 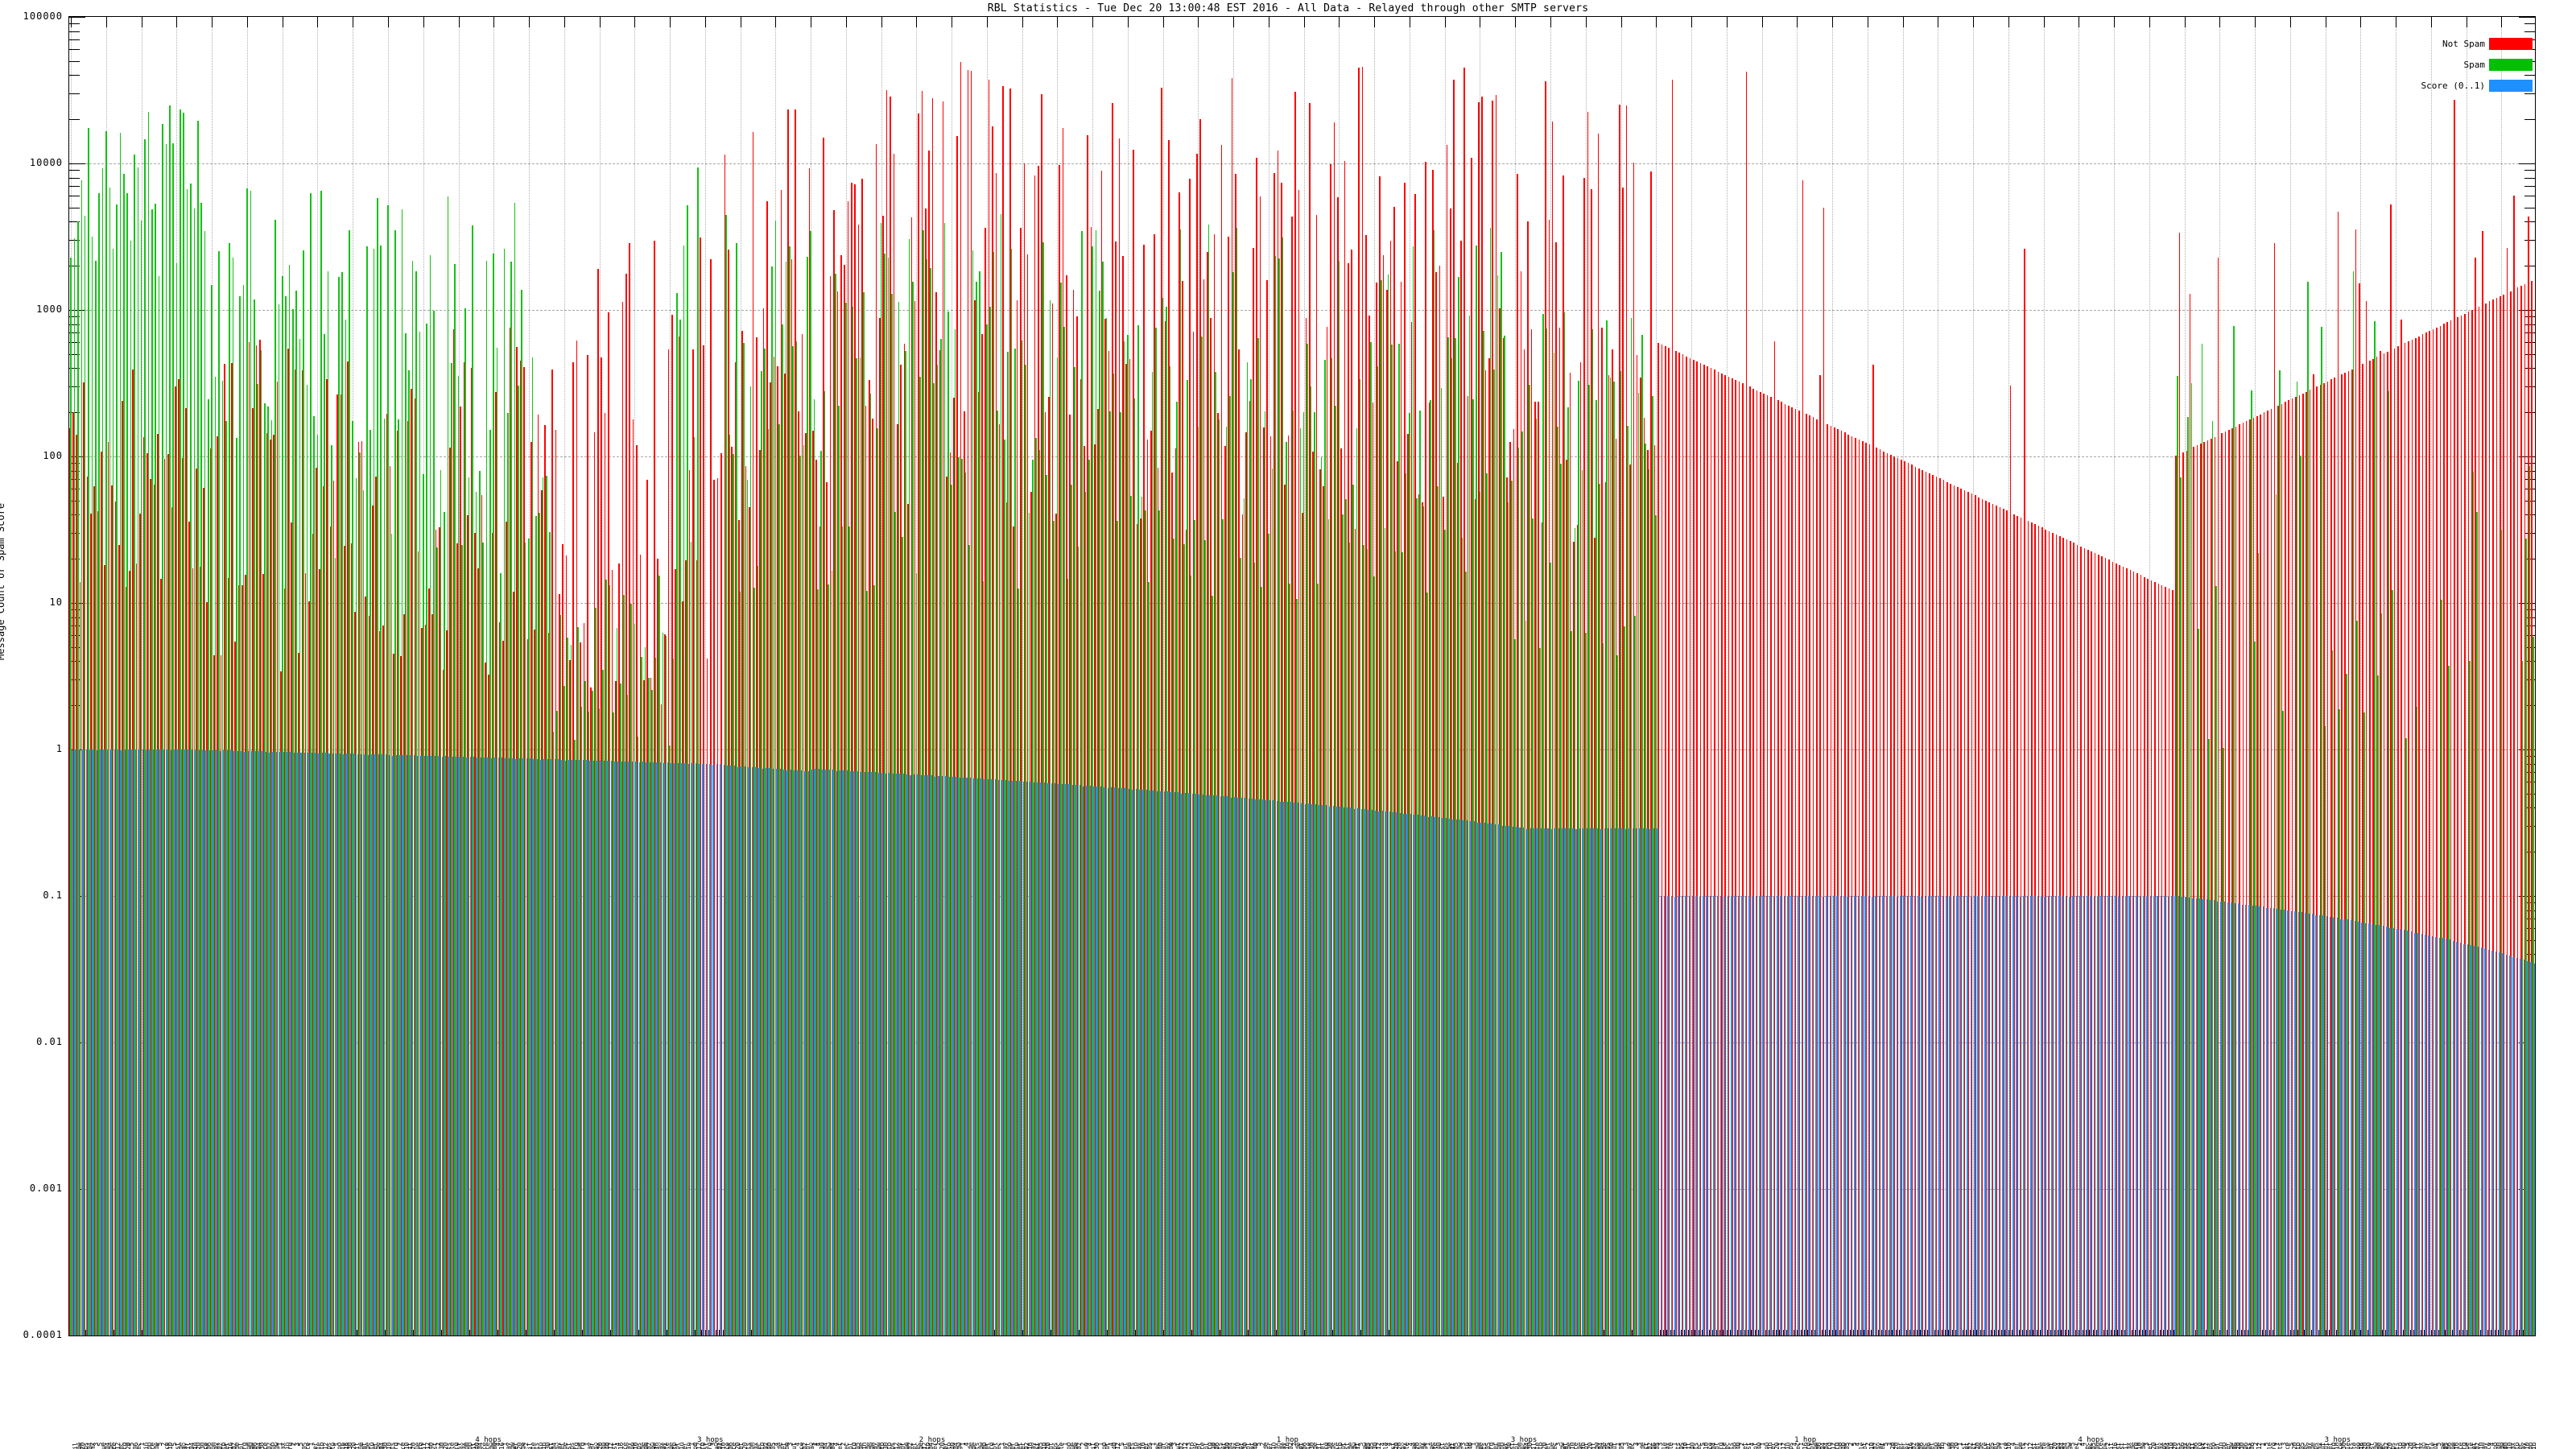 I want to click on vertical-gridline, so click(x=670, y=676).